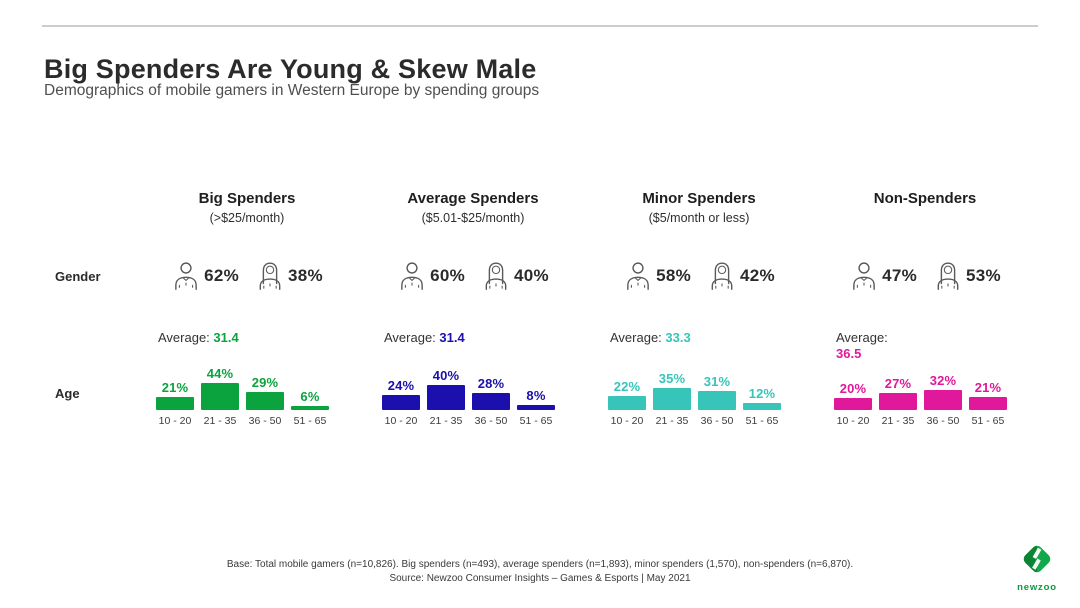 Image resolution: width=1080 pixels, height=608 pixels. I want to click on gender-cell-big-spenders: 62% 38%, so click(247, 276).